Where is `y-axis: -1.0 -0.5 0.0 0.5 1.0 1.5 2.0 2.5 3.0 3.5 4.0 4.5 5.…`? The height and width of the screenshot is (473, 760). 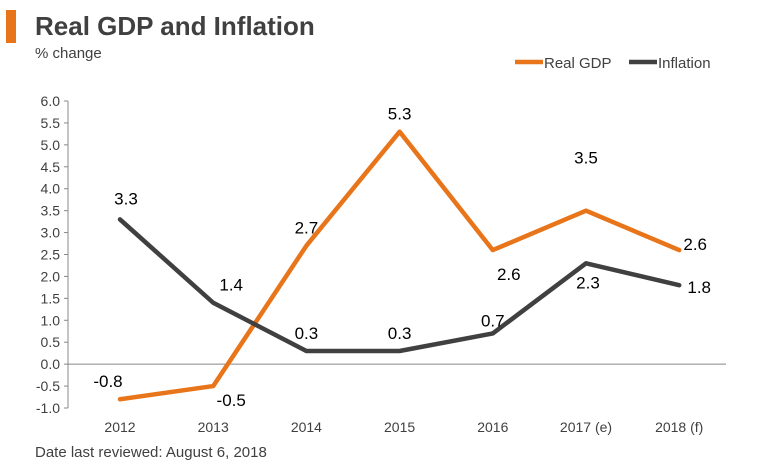 y-axis: -1.0 -0.5 0.0 0.5 1.0 1.5 2.0 2.5 3.0 3.5 4.0 4.5 5.… is located at coordinates (52, 254).